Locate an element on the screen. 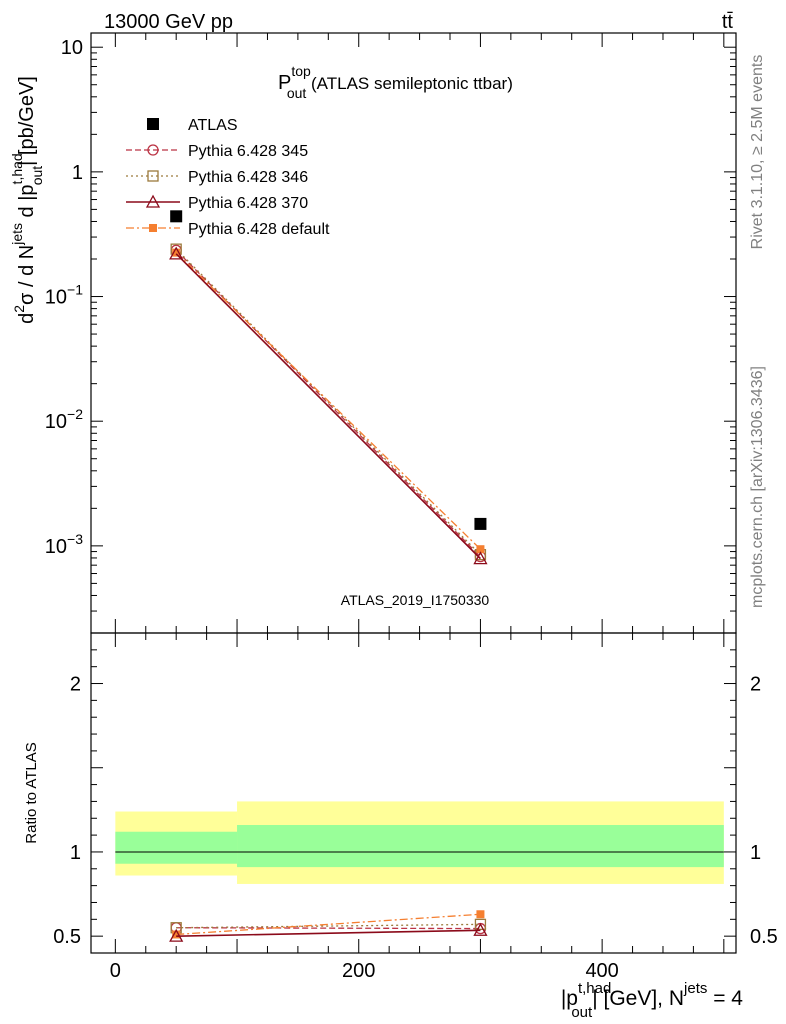 The height and width of the screenshot is (1024, 786). chart-title: Ptop out (ATLAS semileptonic ttbar) is located at coordinates (395, 82).